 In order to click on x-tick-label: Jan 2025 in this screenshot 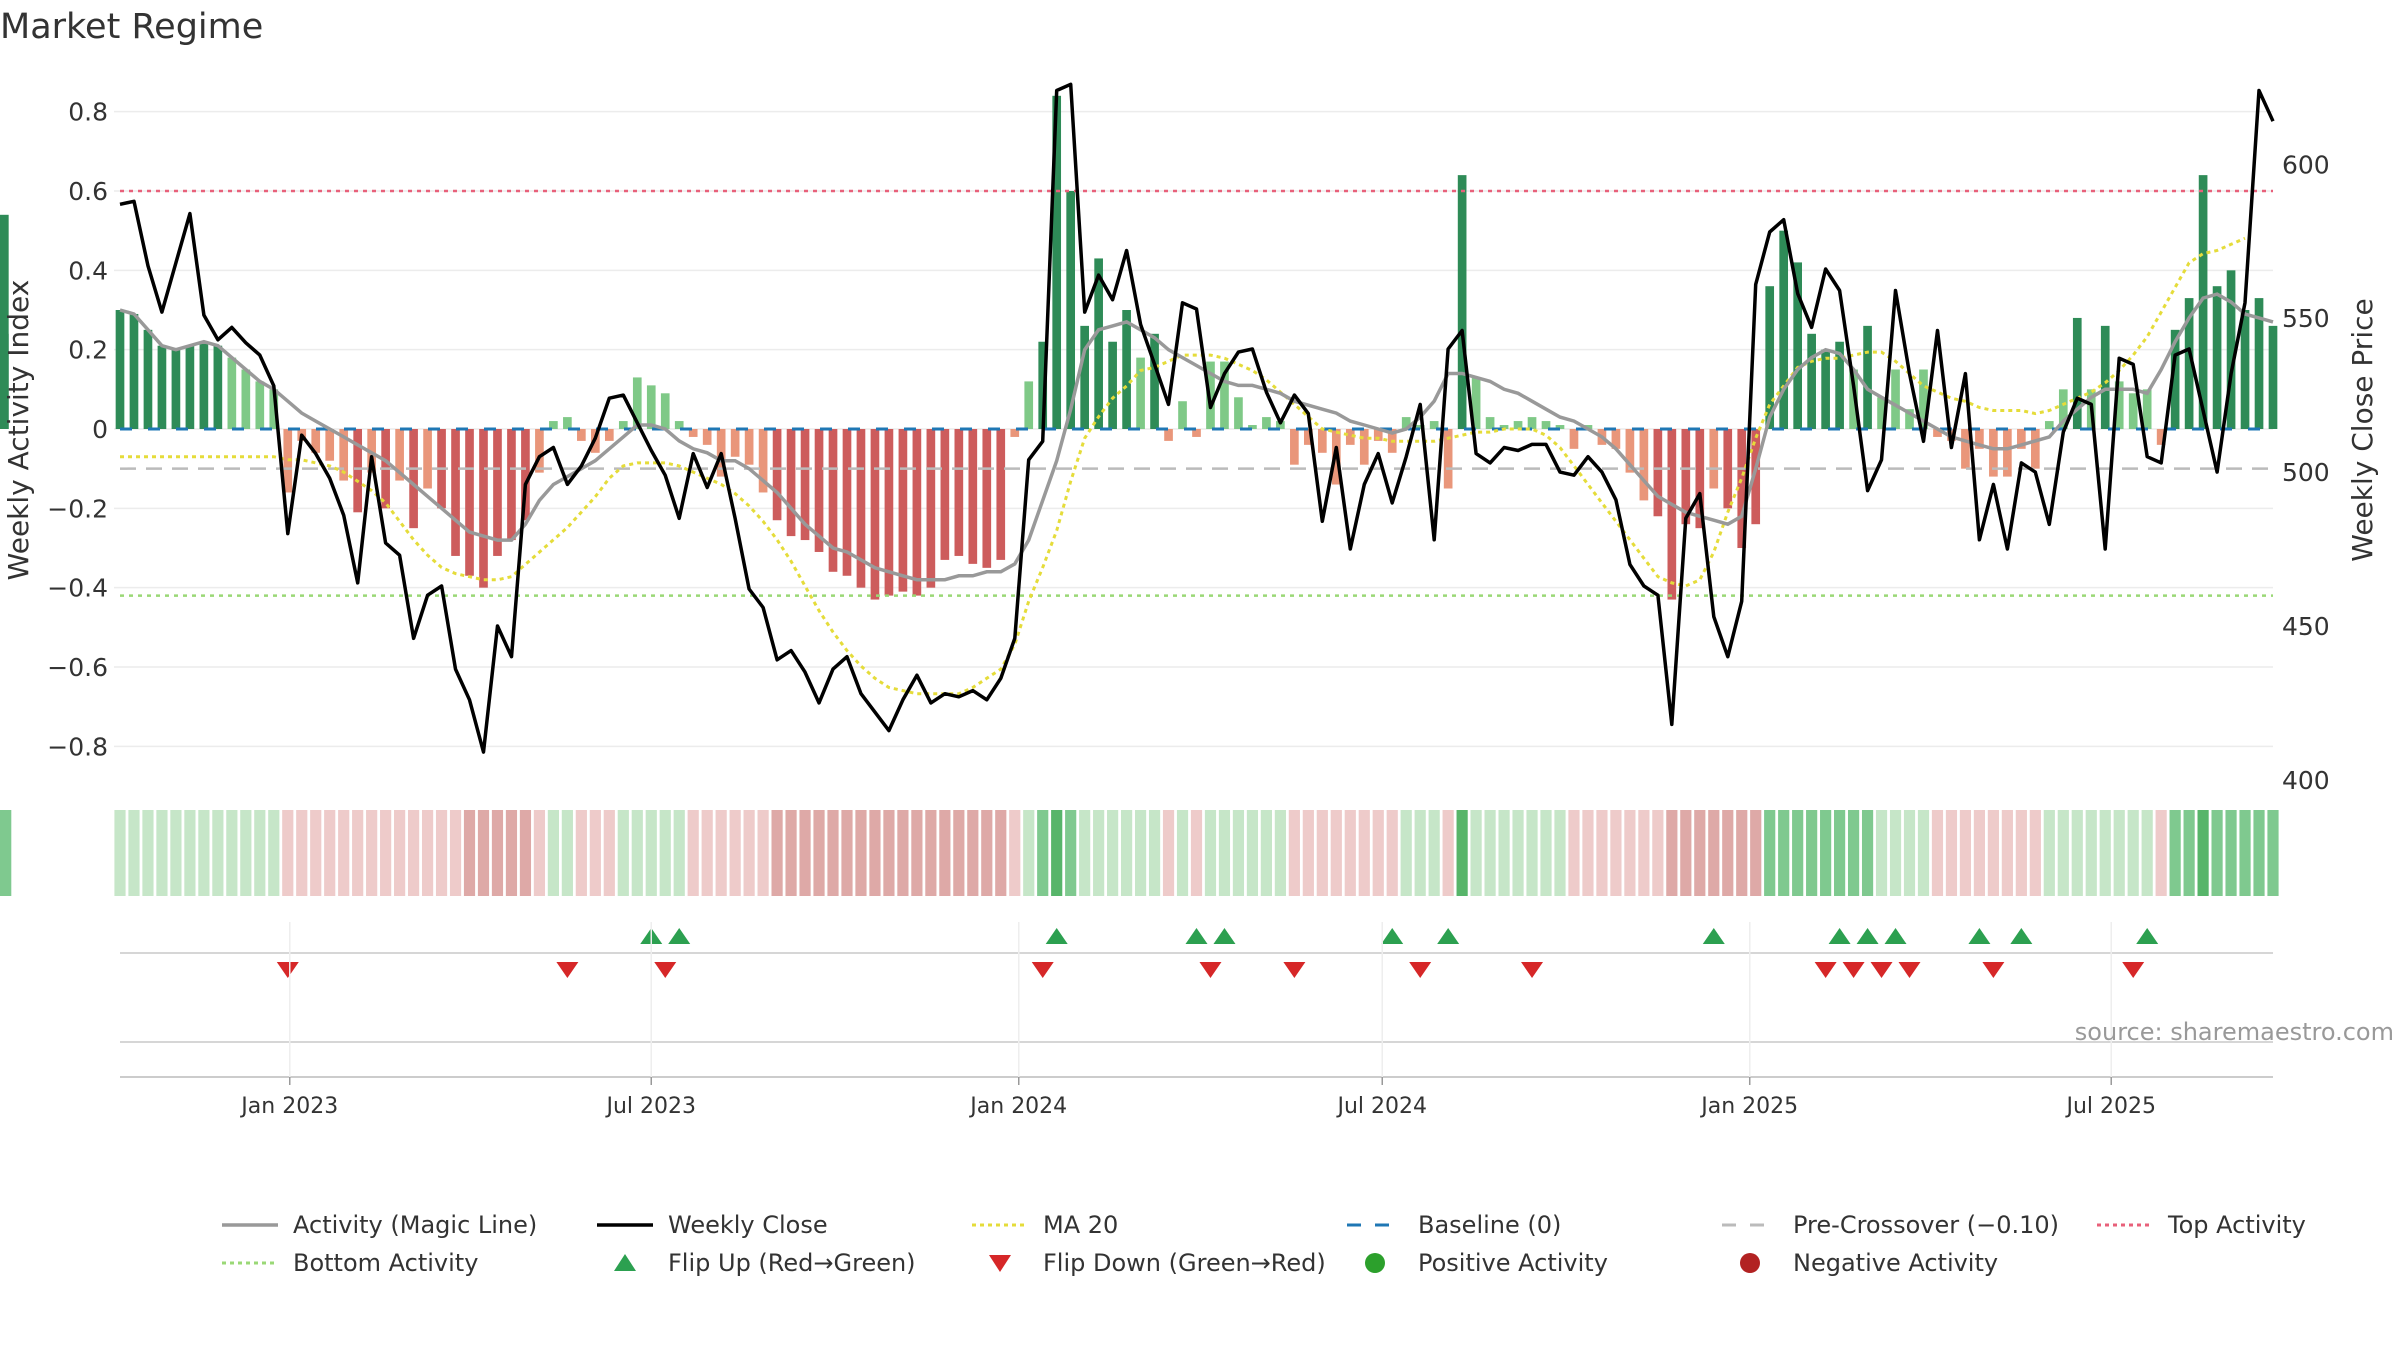, I will do `click(1748, 1106)`.